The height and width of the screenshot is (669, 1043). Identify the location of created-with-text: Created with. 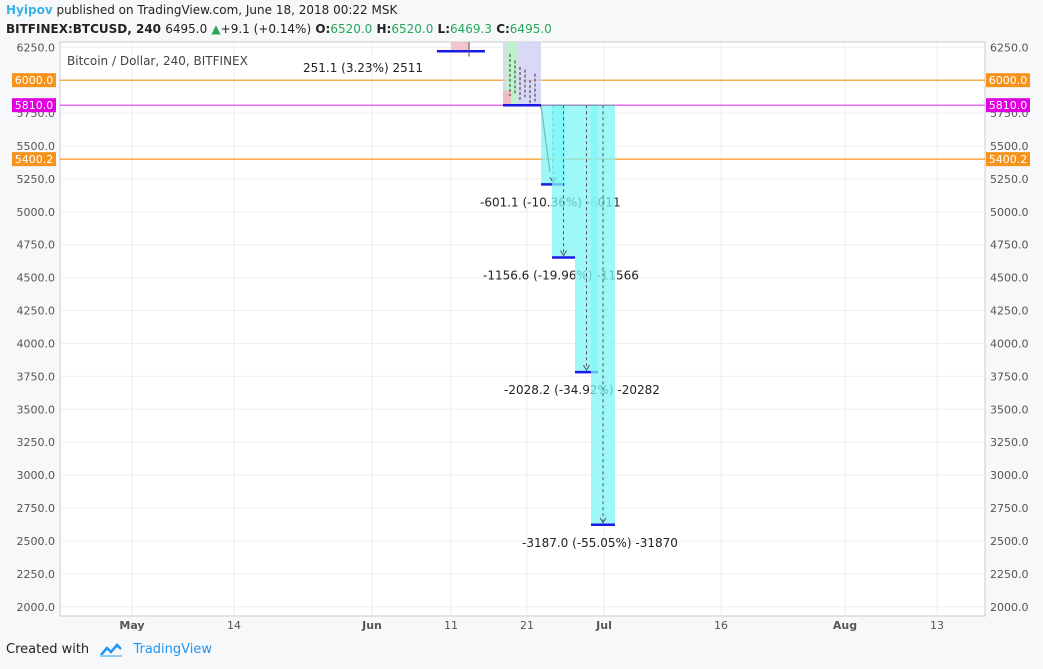
(48, 649).